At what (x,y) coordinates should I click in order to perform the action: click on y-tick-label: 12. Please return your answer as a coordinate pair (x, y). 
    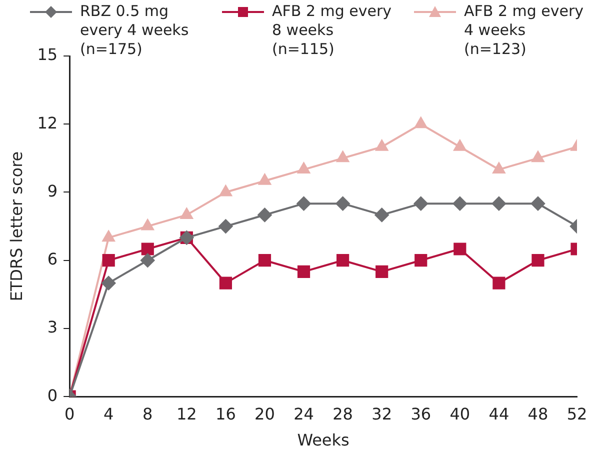
    Looking at the image, I should click on (47, 122).